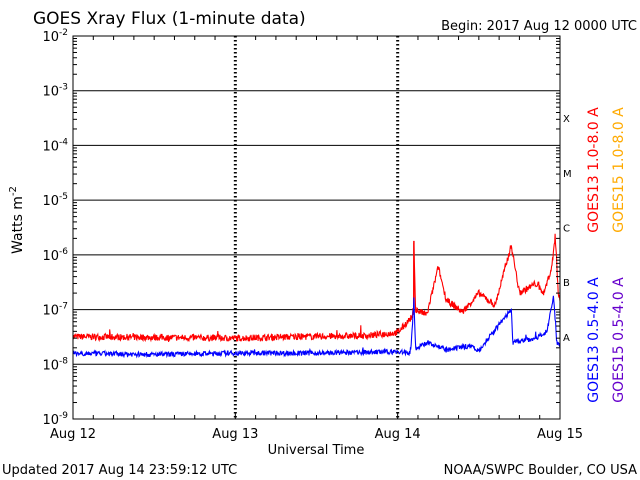  I want to click on flare-class-label: M, so click(567, 174).